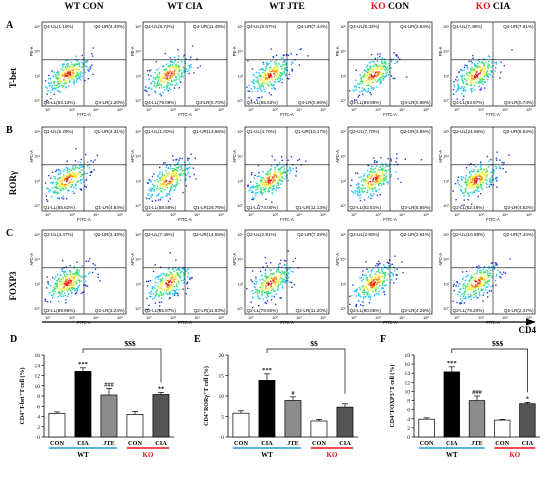  I want to click on scatter-cloud, so click(482, 75).